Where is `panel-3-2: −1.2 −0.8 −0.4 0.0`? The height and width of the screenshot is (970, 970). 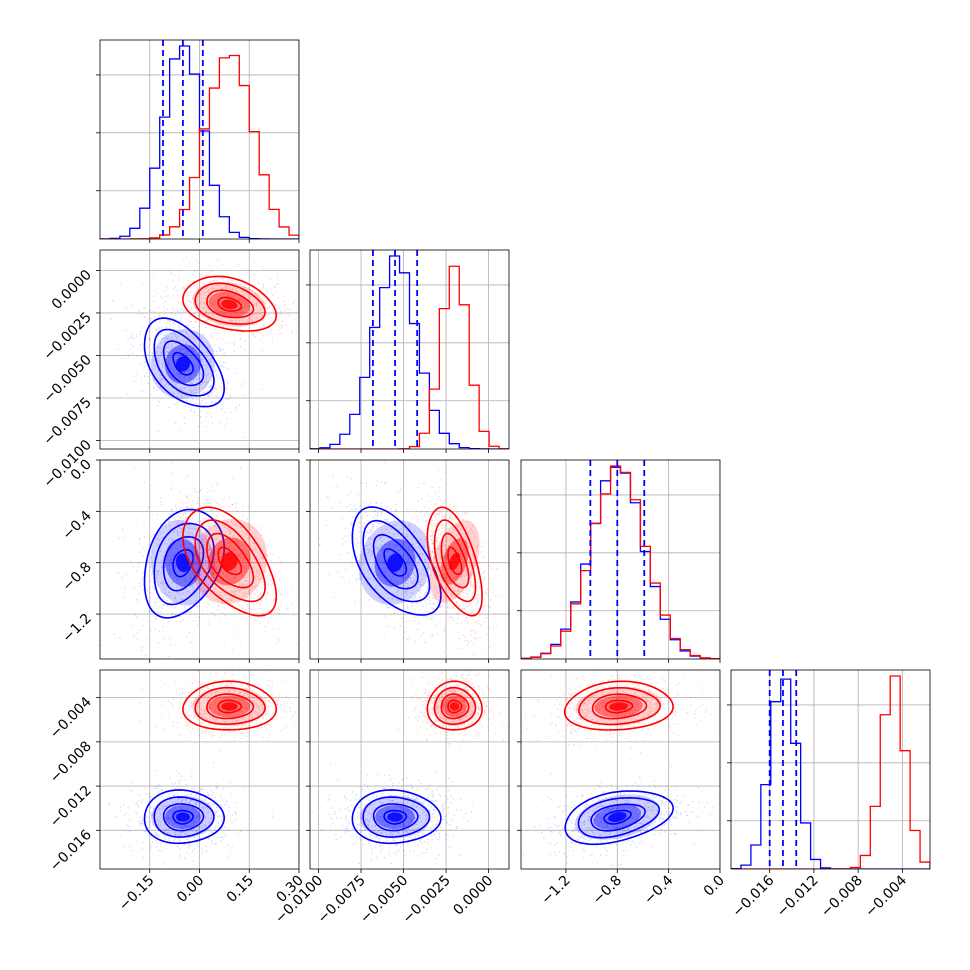
panel-3-2: −1.2 −0.8 −0.4 0.0 is located at coordinates (622, 788).